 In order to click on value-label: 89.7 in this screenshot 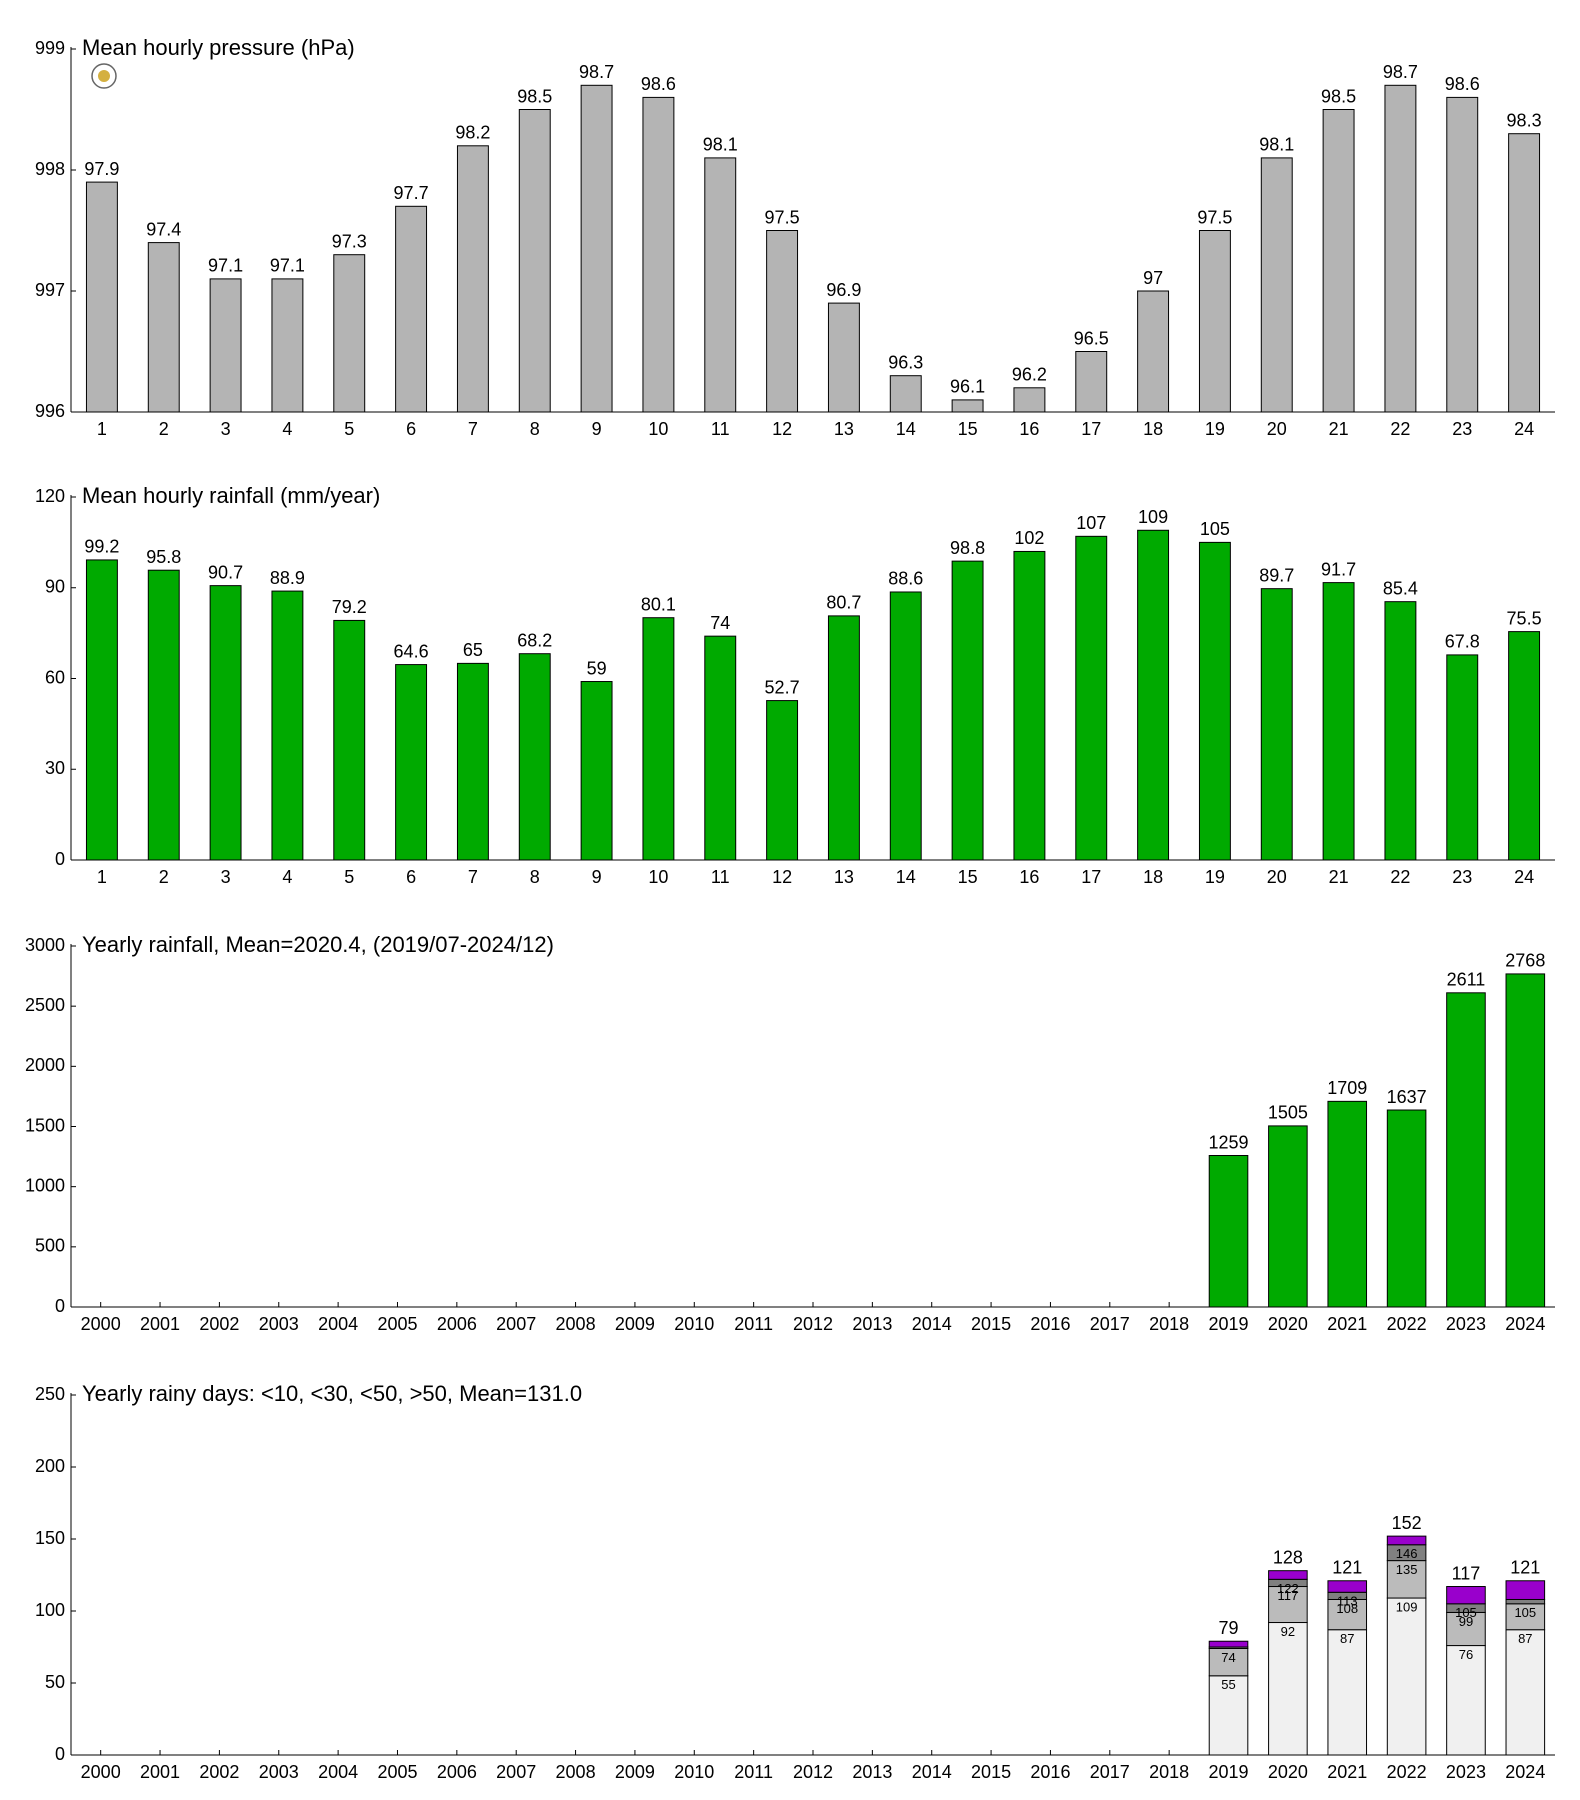, I will do `click(1276, 575)`.